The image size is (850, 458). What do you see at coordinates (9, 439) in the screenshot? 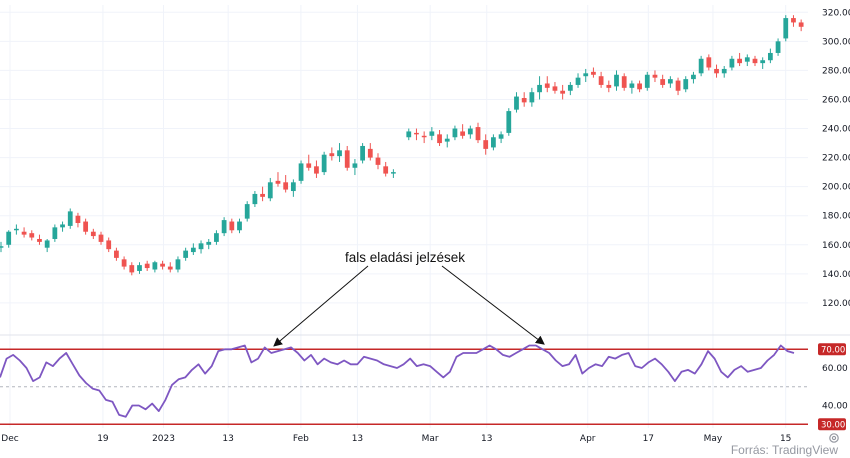
I see `time-tick-label: Dec` at bounding box center [9, 439].